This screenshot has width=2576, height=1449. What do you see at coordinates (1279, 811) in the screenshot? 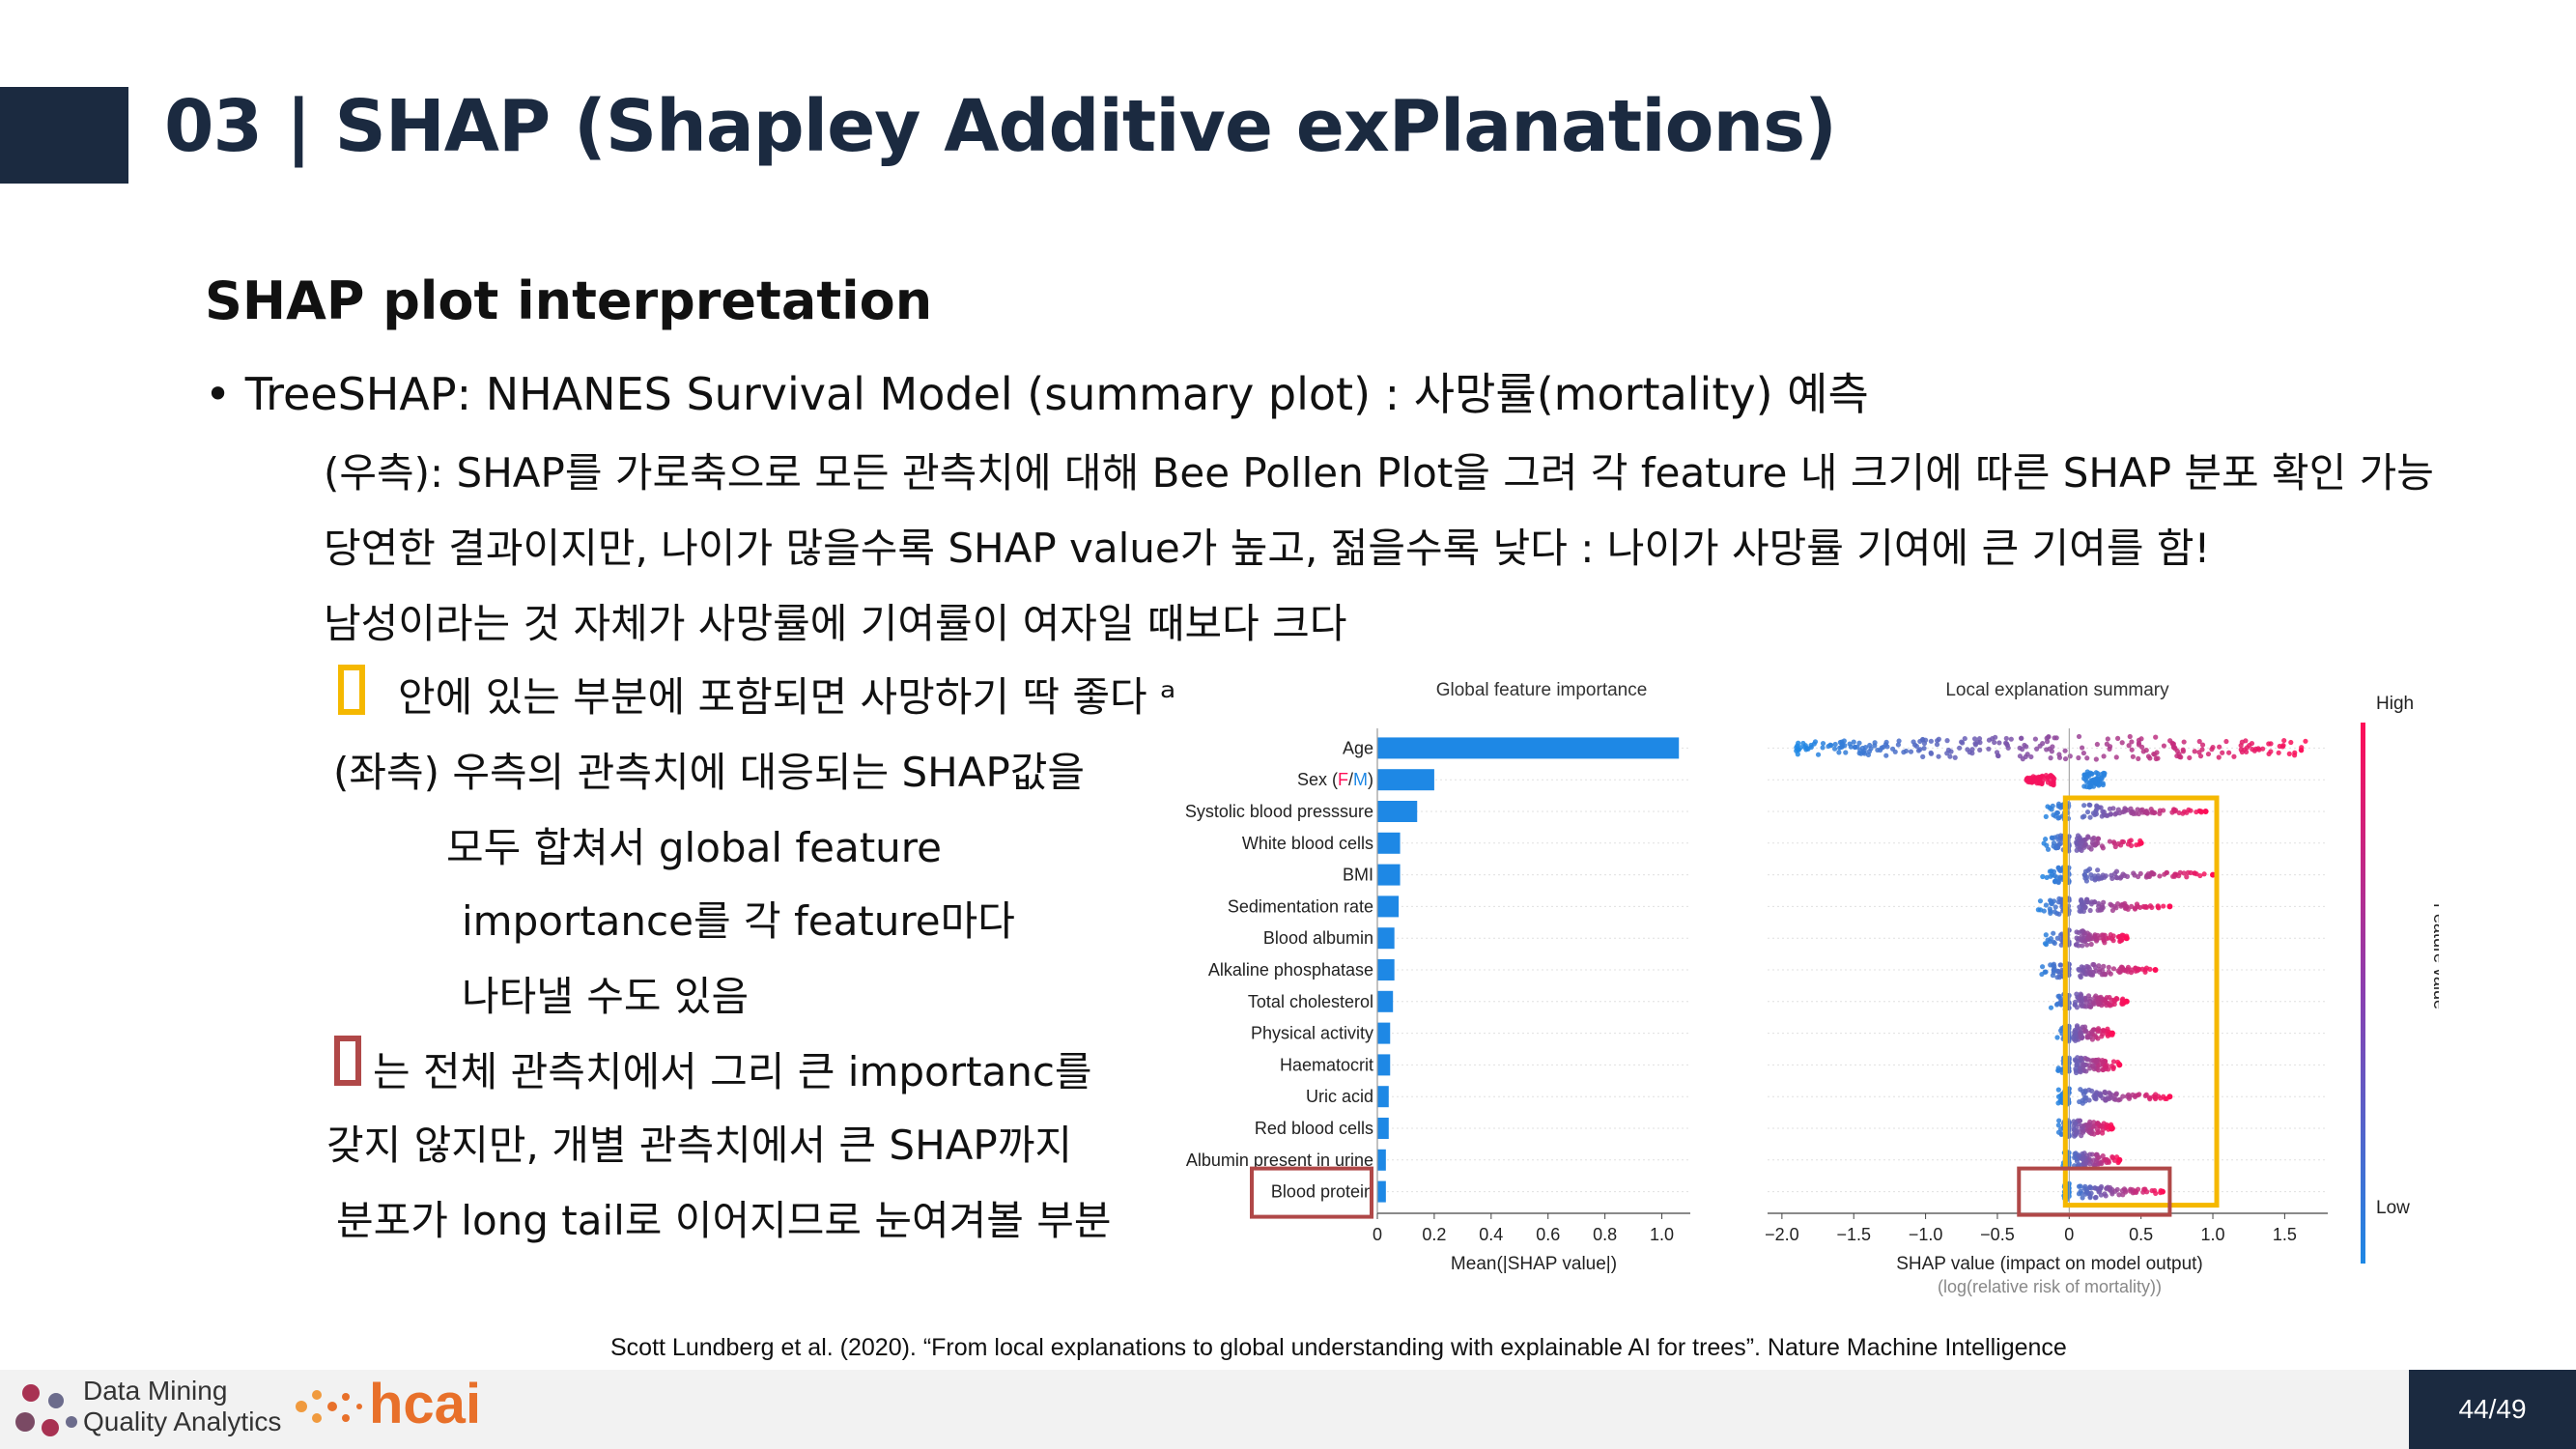
I see `bar-label: Systolic blood presssure` at bounding box center [1279, 811].